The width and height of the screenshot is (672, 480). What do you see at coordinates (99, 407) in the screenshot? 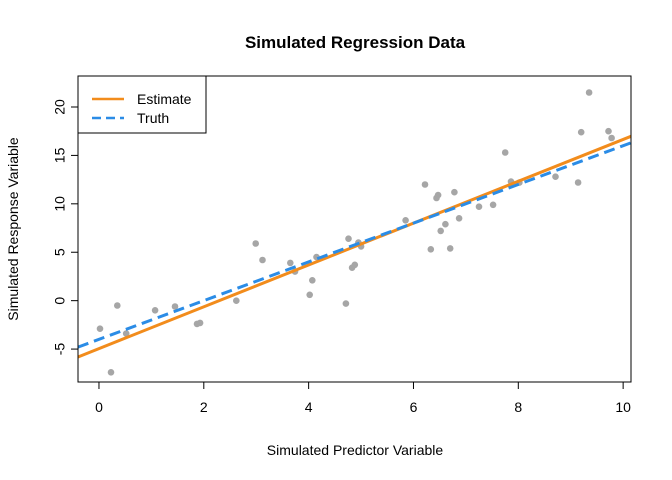
I see `x-tick-label: 0` at bounding box center [99, 407].